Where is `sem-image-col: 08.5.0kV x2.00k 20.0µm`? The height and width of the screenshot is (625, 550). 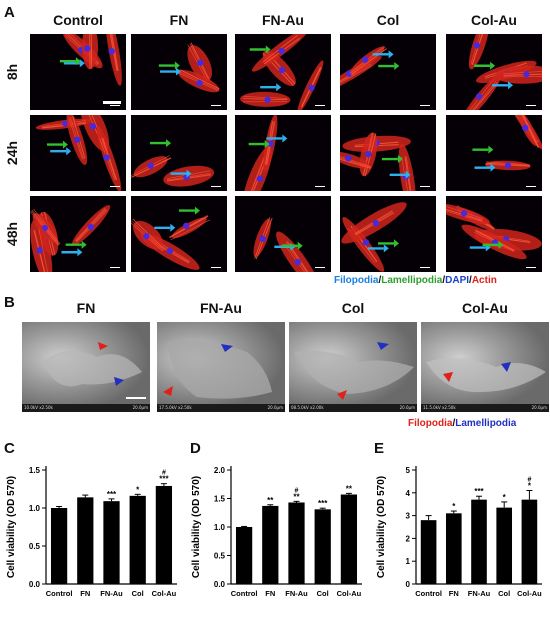
sem-image-col: 08.5.0kV x2.00k 20.0µm is located at coordinates (353, 367).